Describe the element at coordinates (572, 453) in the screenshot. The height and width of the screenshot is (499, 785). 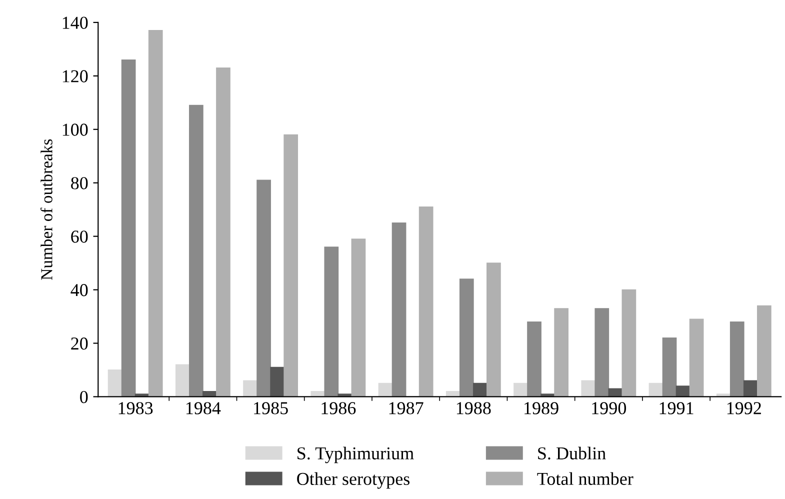
I see `legend-label: S. Dublin` at that location.